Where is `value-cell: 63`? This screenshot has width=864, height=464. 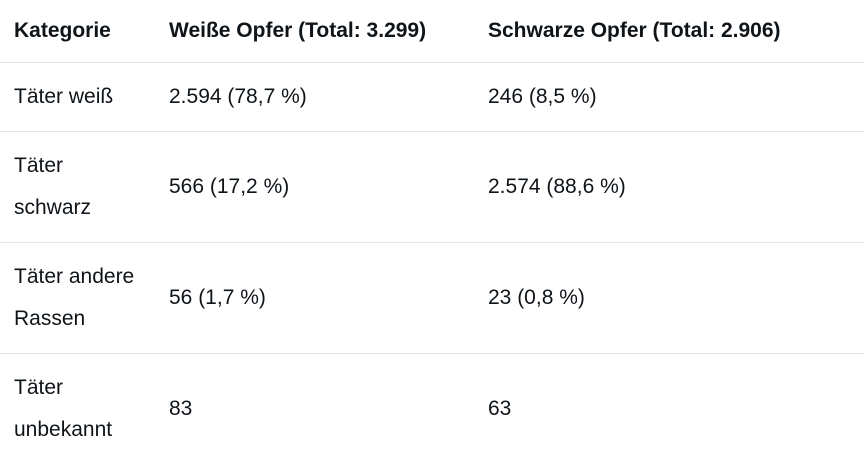 value-cell: 63 is located at coordinates (500, 408).